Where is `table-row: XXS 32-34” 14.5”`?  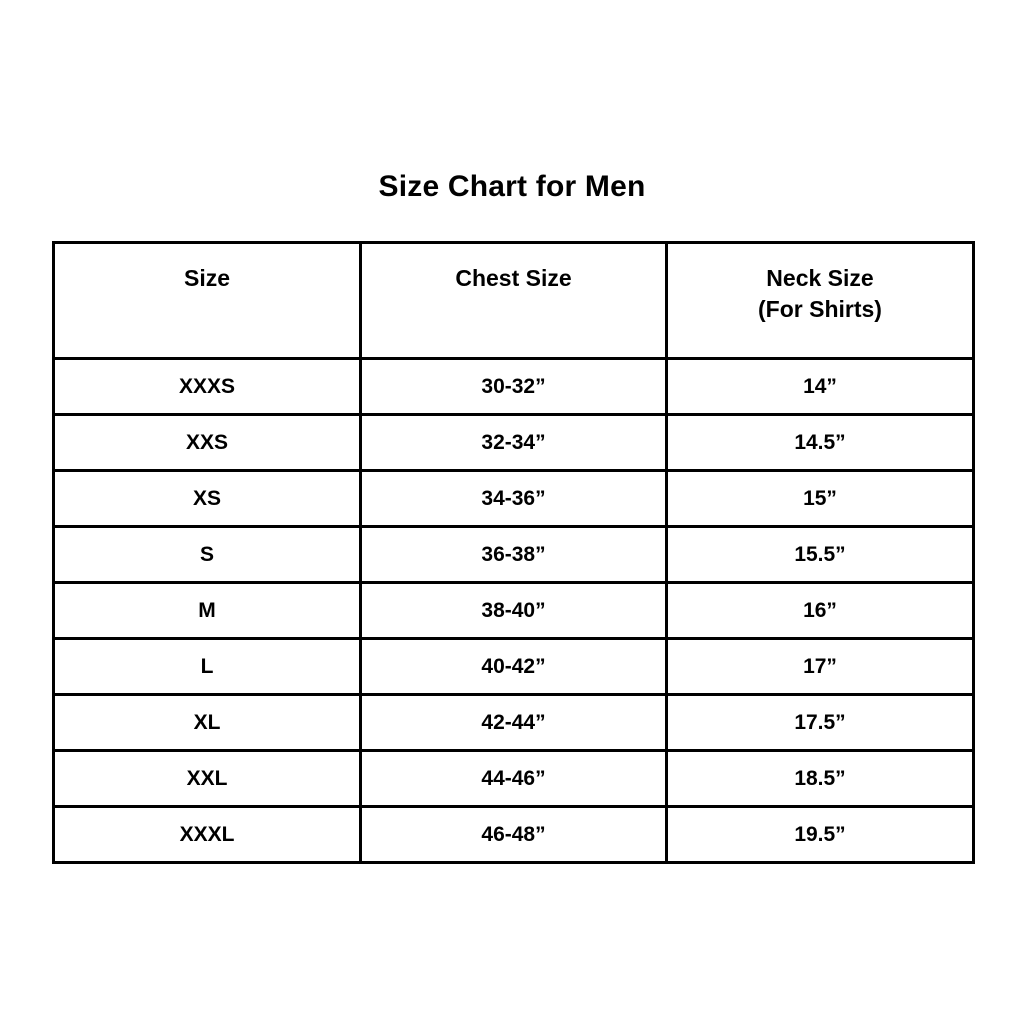
table-row: XXS 32-34” 14.5” is located at coordinates (513, 442).